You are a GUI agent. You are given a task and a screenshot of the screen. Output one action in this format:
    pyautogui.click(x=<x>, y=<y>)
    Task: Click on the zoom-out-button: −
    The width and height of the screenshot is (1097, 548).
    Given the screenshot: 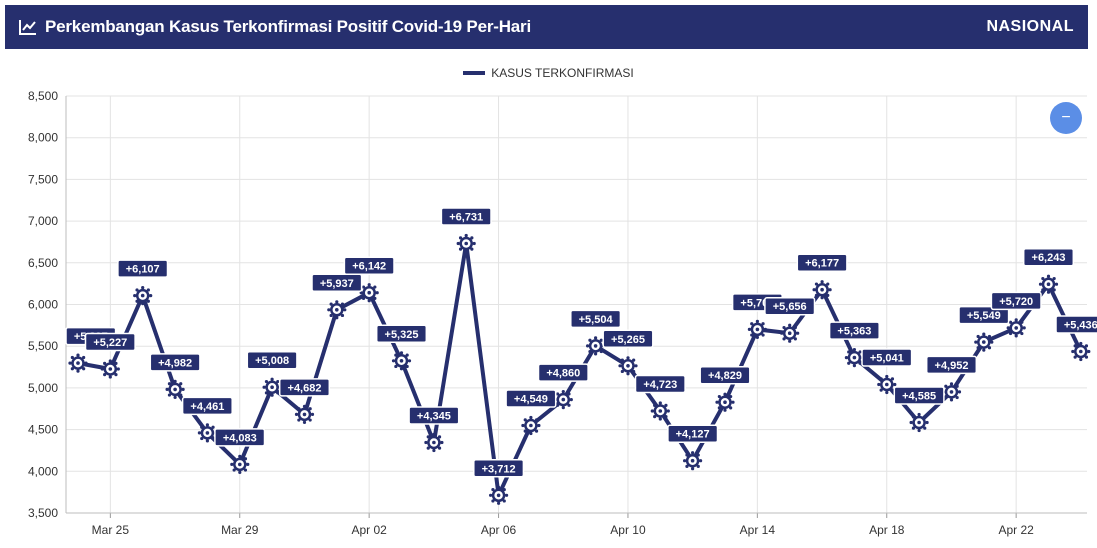 What is the action you would take?
    pyautogui.click(x=1066, y=118)
    